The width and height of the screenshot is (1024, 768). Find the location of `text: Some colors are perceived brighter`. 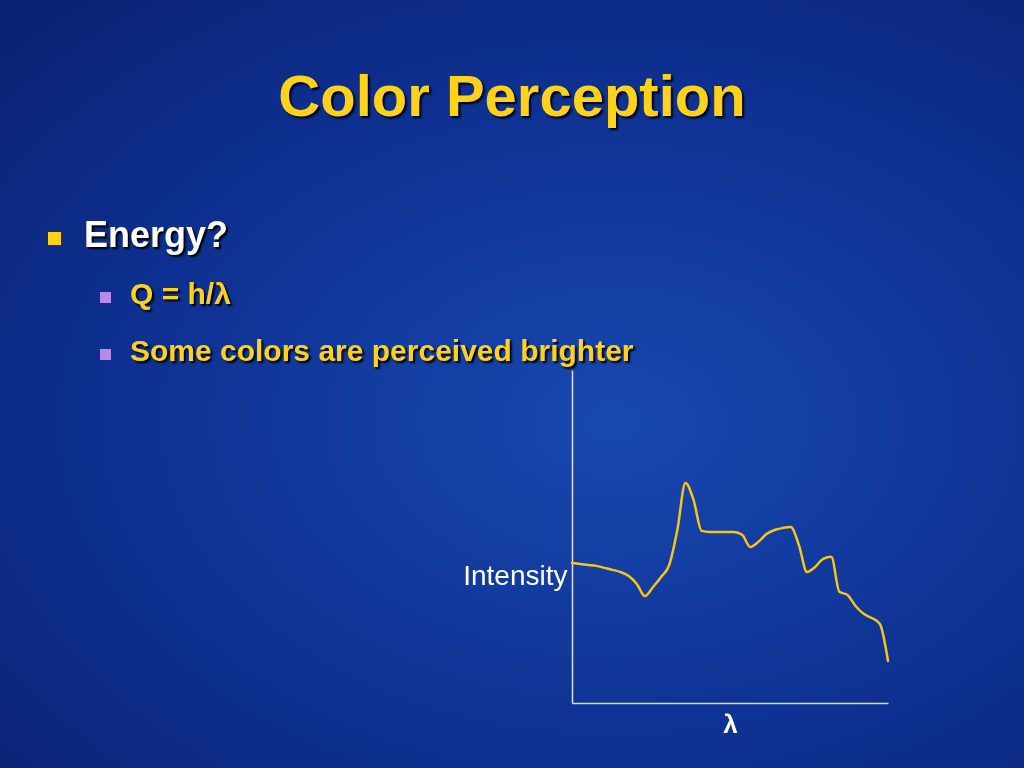

text: Some colors are perceived brighter is located at coordinates (382, 351).